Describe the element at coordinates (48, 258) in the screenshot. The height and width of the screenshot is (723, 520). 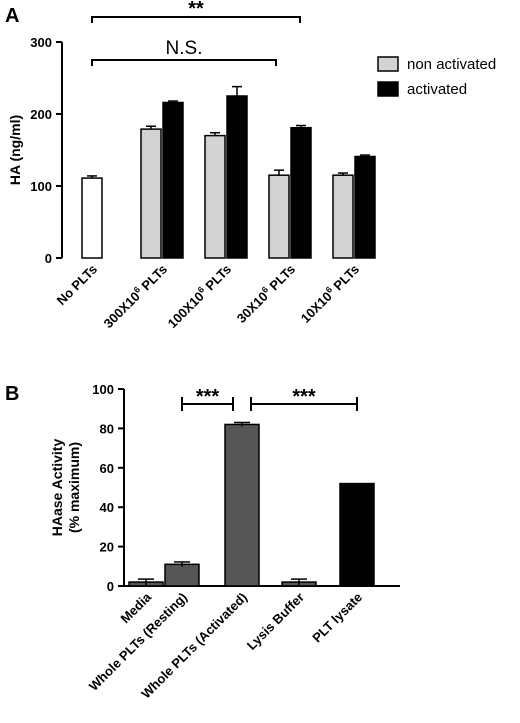
I see `y-tick-label-a: 0` at that location.